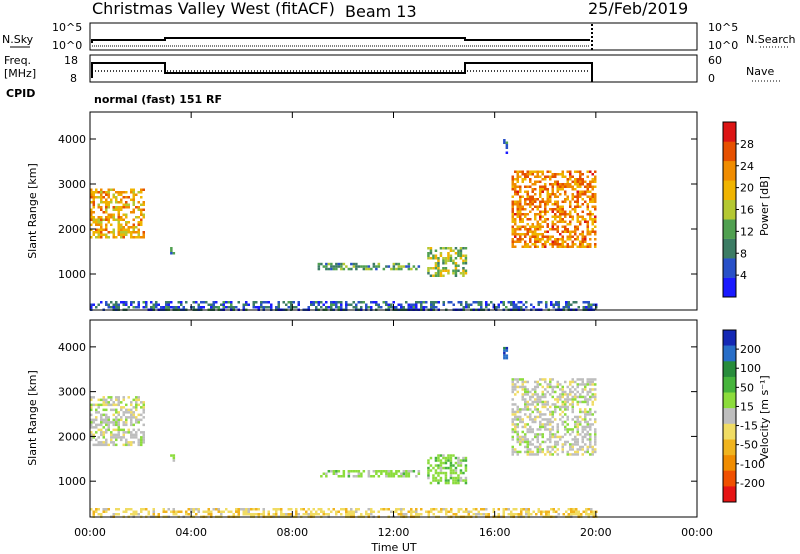 Image resolution: width=800 pixels, height=554 pixels. What do you see at coordinates (729, 132) in the screenshot?
I see `power-colorbar-swatch` at bounding box center [729, 132].